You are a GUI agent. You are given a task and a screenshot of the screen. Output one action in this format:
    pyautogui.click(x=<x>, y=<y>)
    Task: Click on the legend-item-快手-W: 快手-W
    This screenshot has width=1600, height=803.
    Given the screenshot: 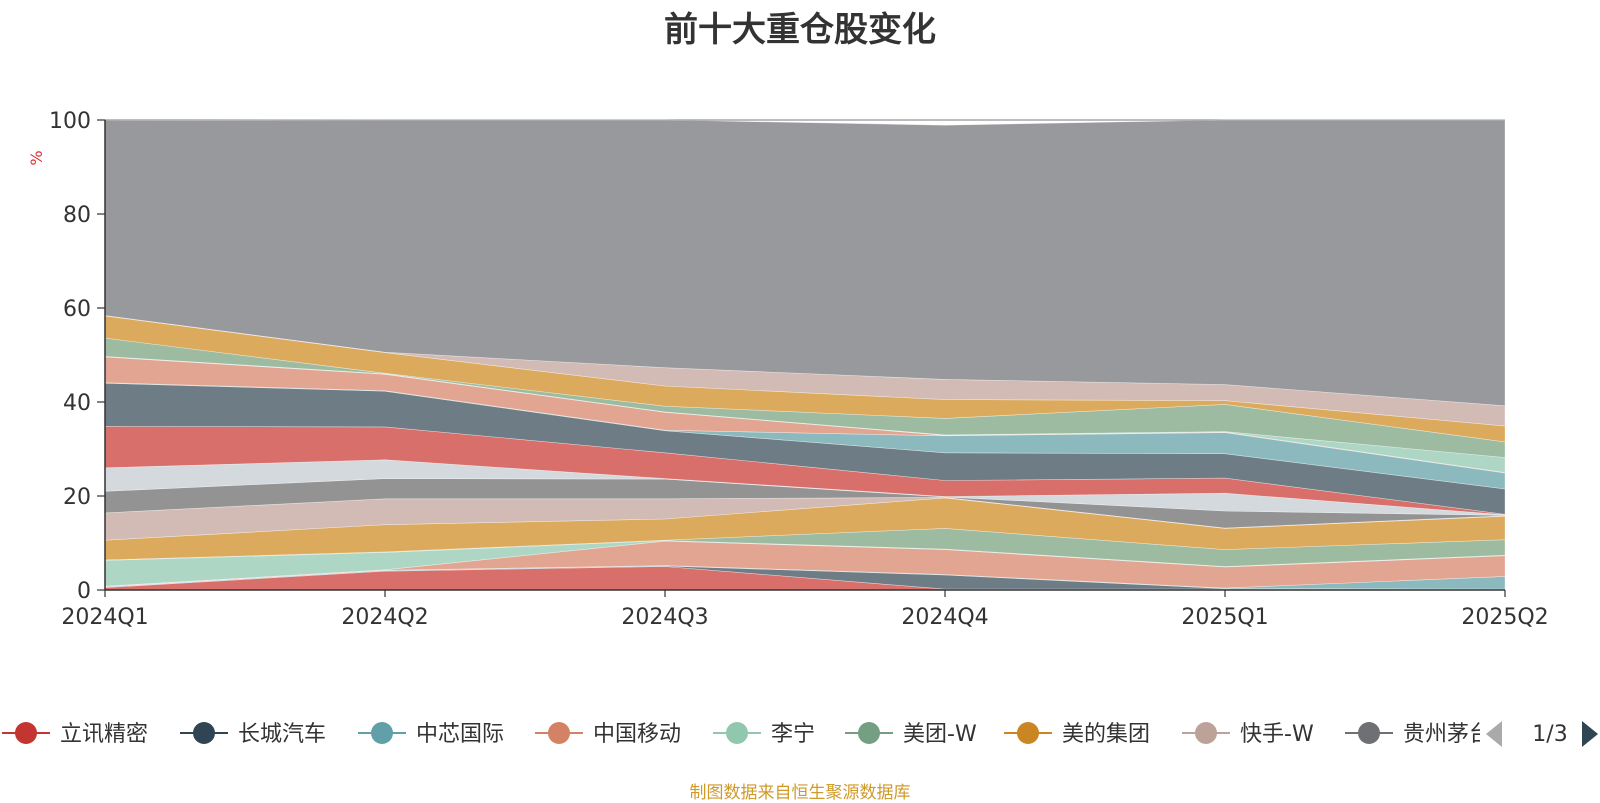 What is the action you would take?
    pyautogui.click(x=1248, y=734)
    